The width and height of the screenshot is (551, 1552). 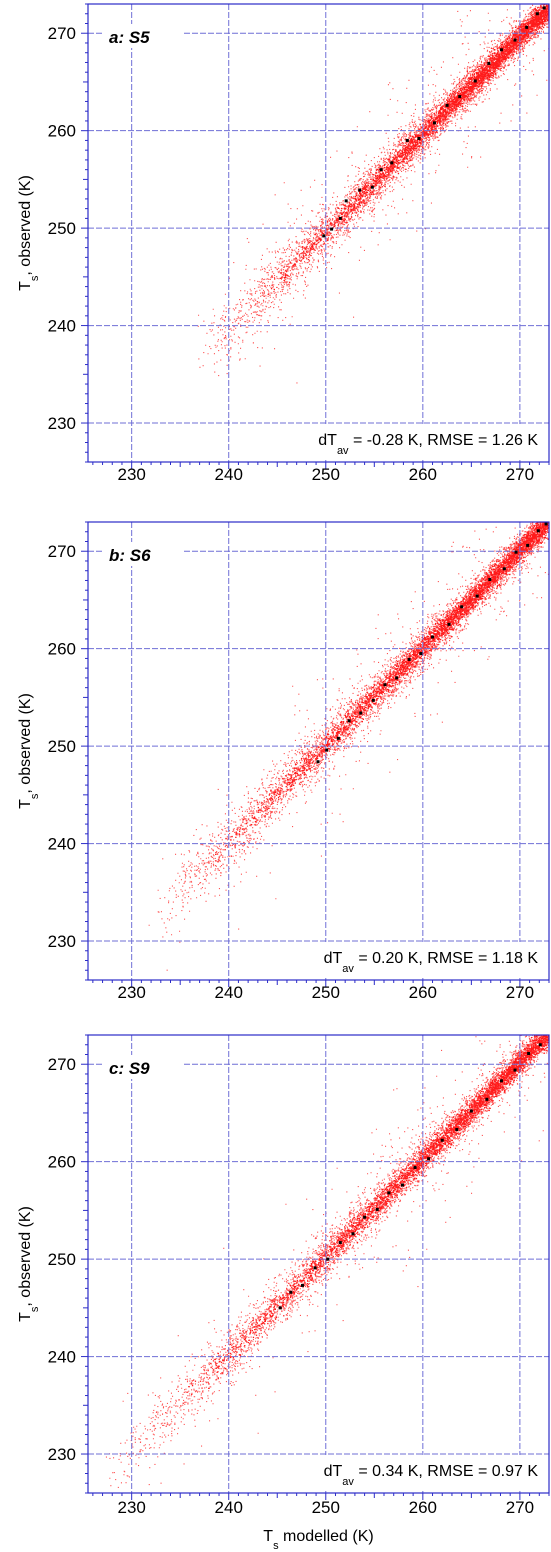 What do you see at coordinates (431, 1475) in the screenshot?
I see `stats-annotation: dTav = 0.34 K, RMSE = 0.97 K` at bounding box center [431, 1475].